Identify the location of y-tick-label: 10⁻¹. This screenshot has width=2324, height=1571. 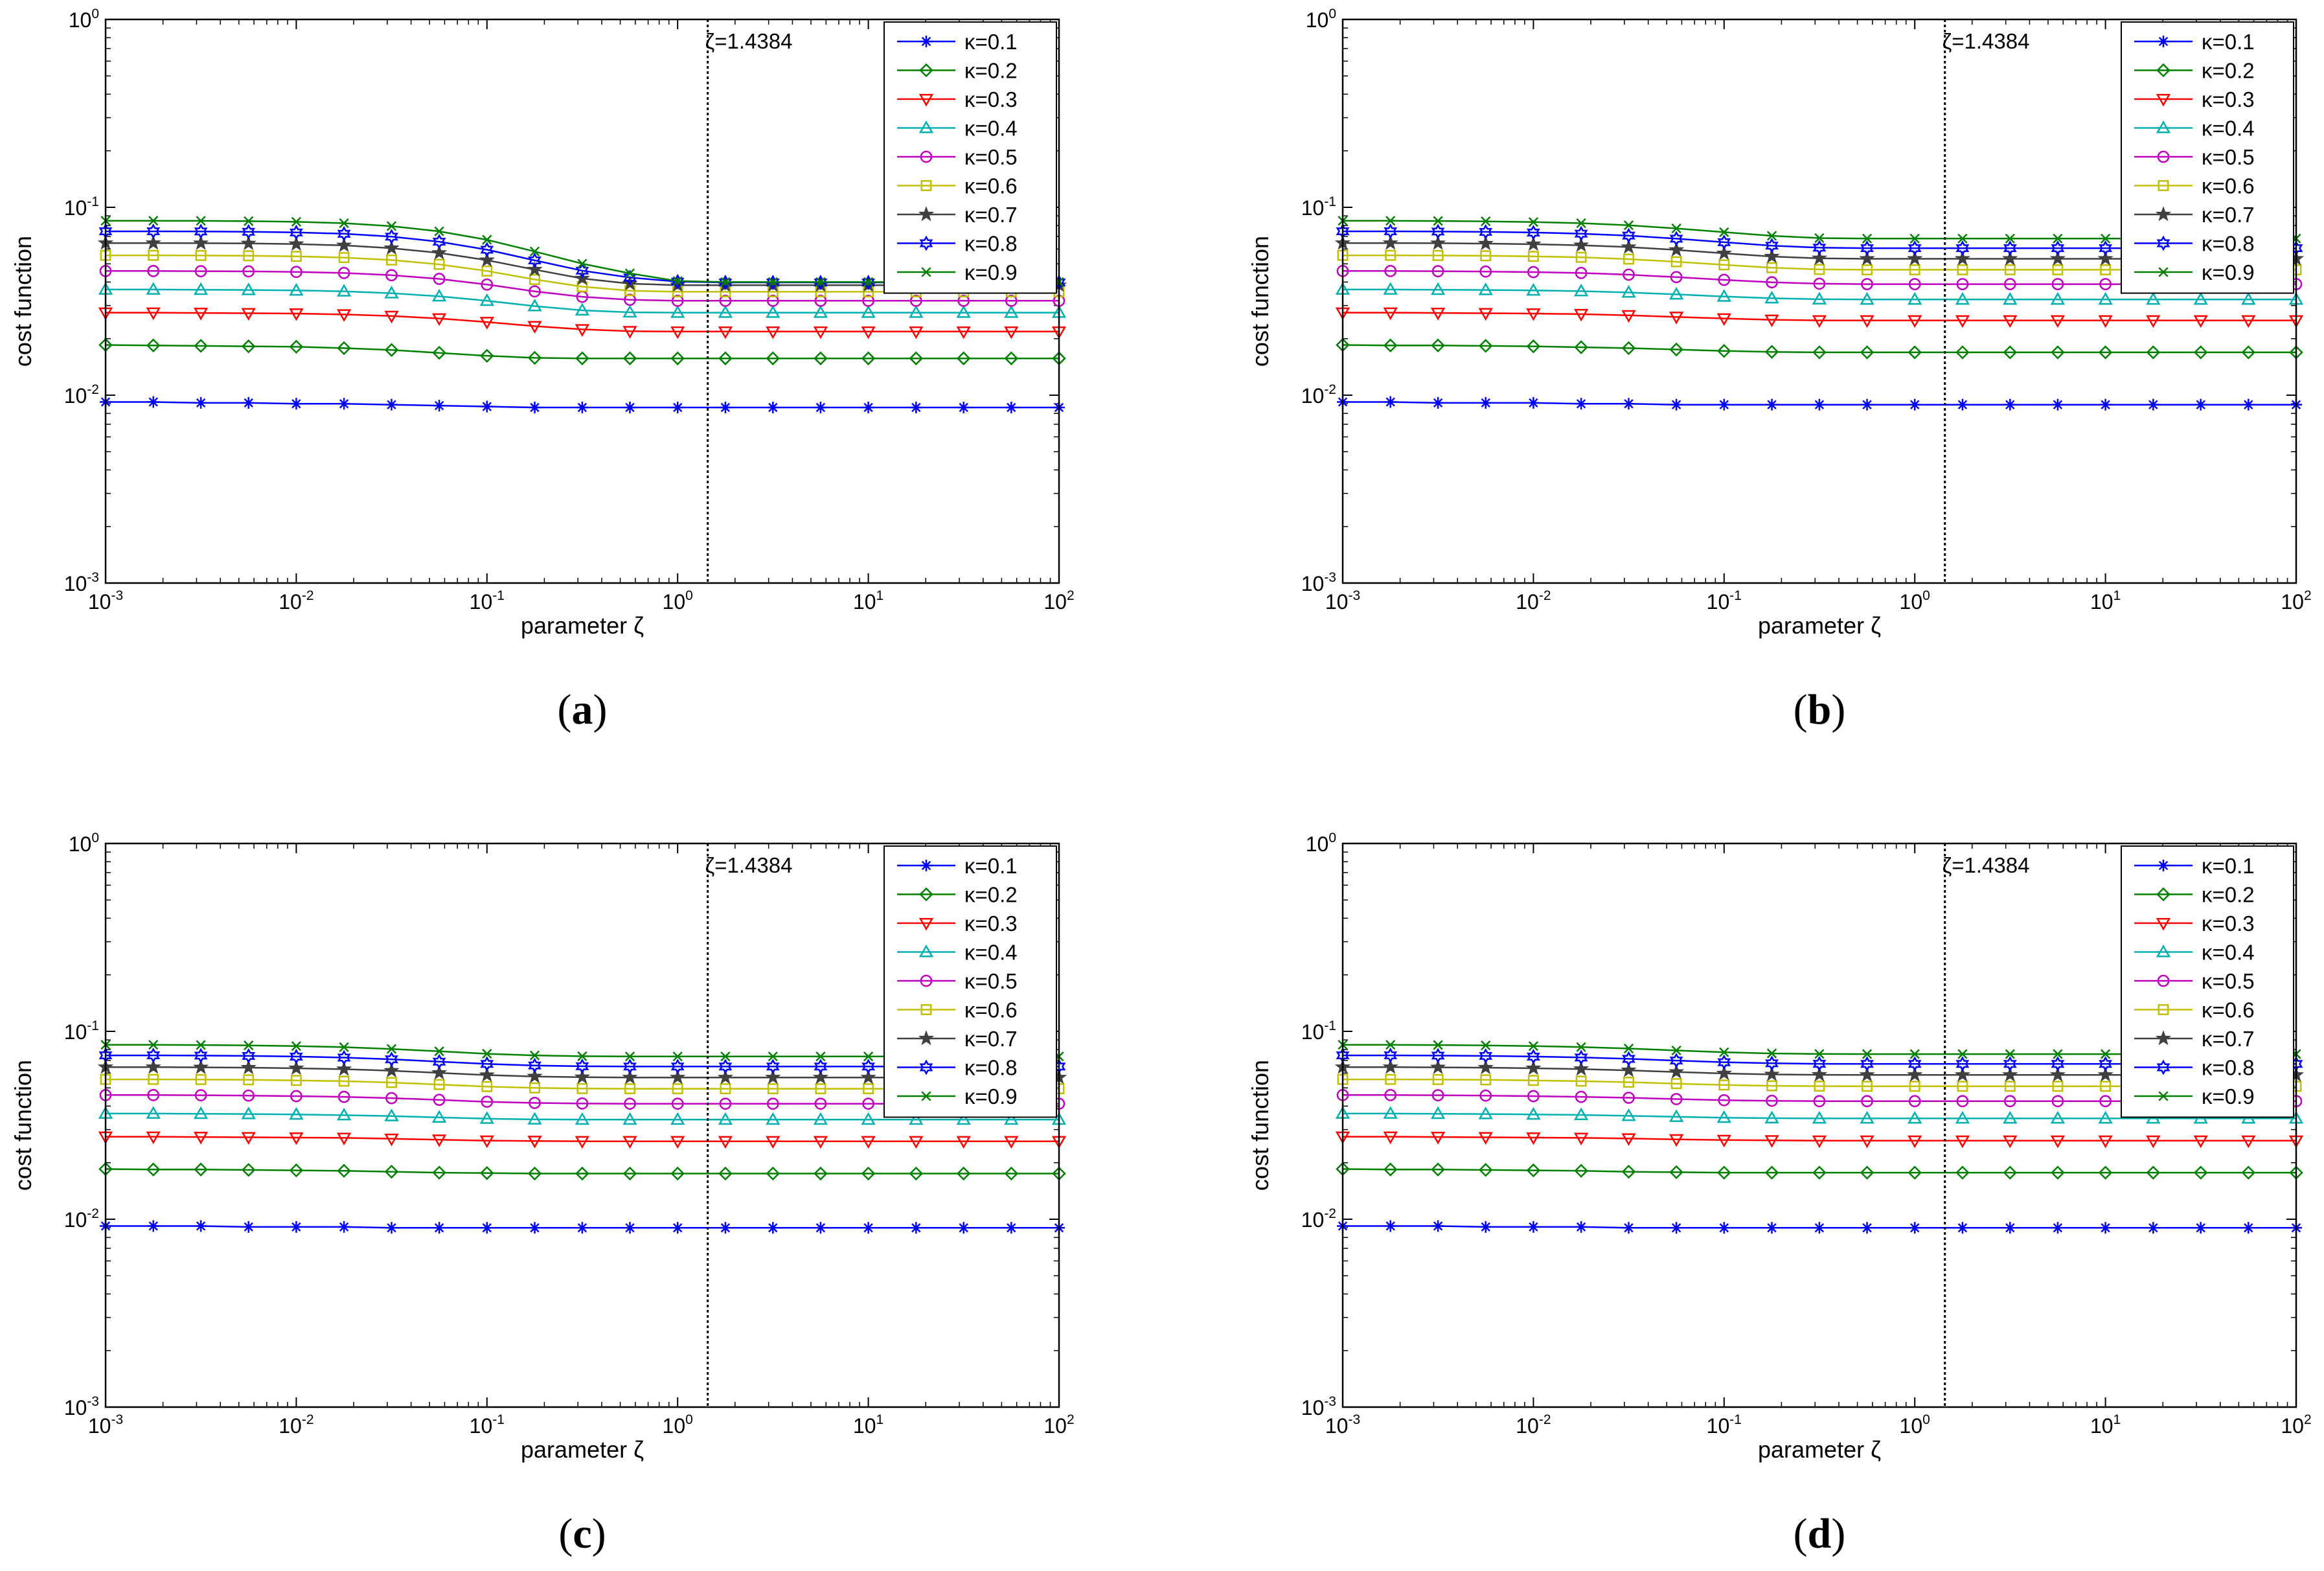
(81, 1031).